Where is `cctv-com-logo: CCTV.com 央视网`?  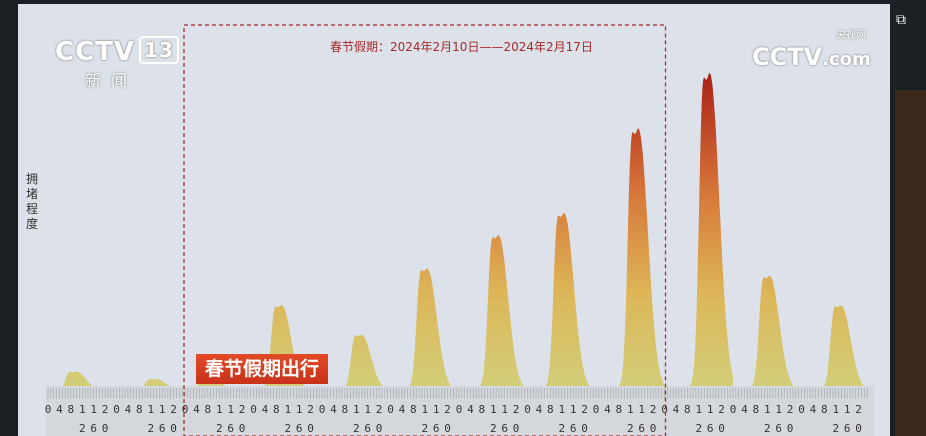
cctv-com-logo: CCTV.com 央视网 is located at coordinates (811, 50).